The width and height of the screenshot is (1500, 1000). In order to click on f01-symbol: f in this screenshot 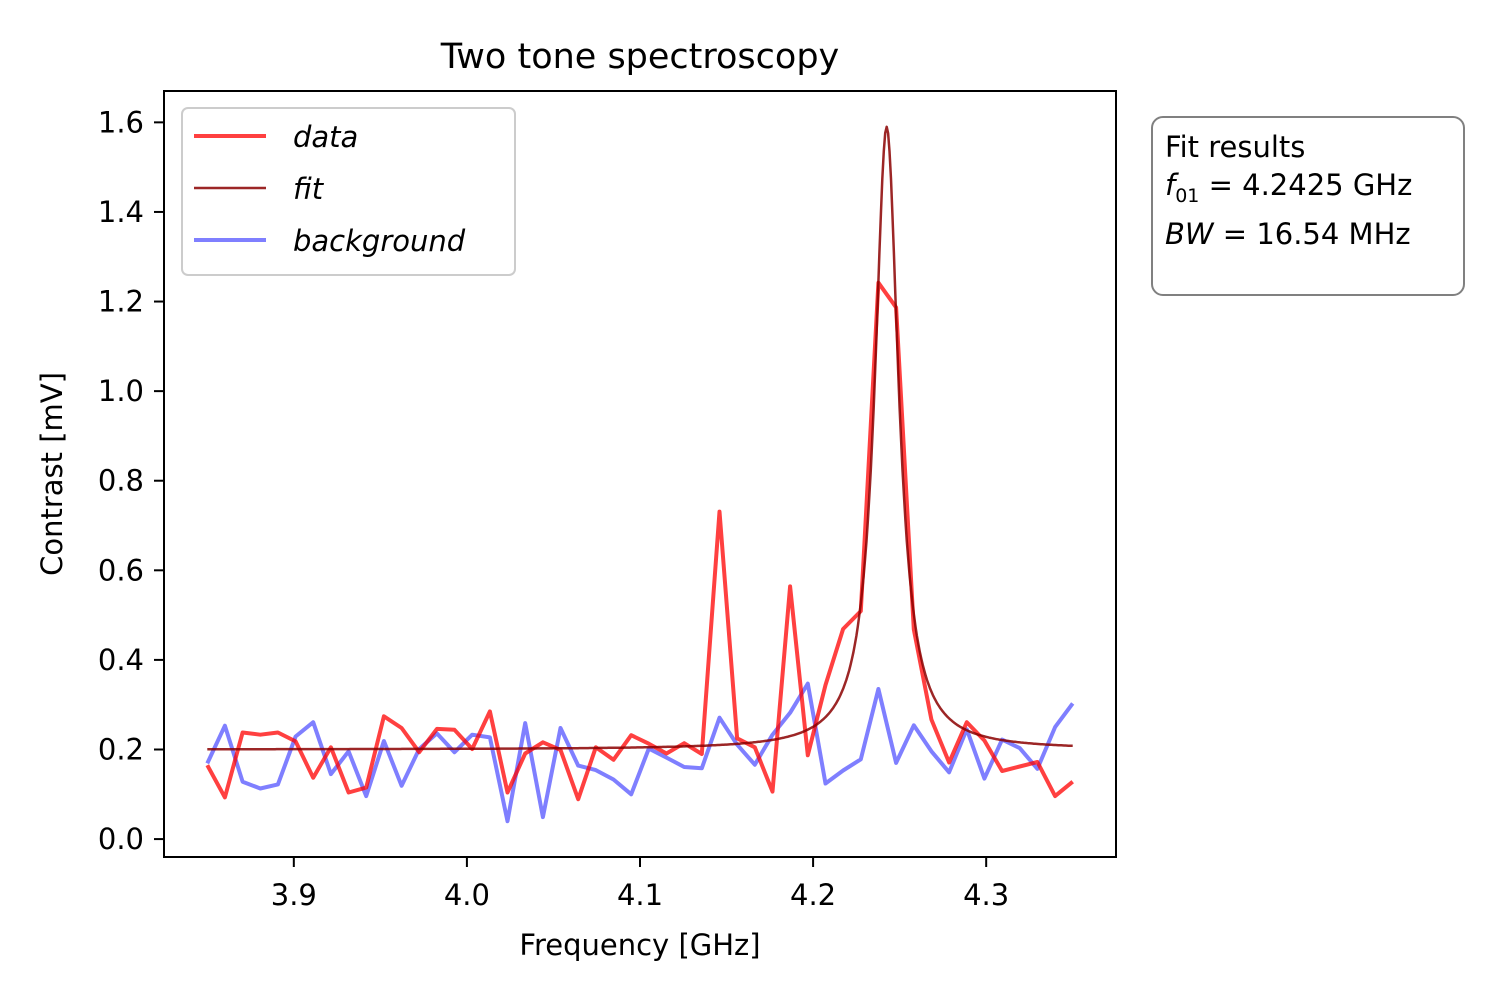, I will do `click(1170, 185)`.